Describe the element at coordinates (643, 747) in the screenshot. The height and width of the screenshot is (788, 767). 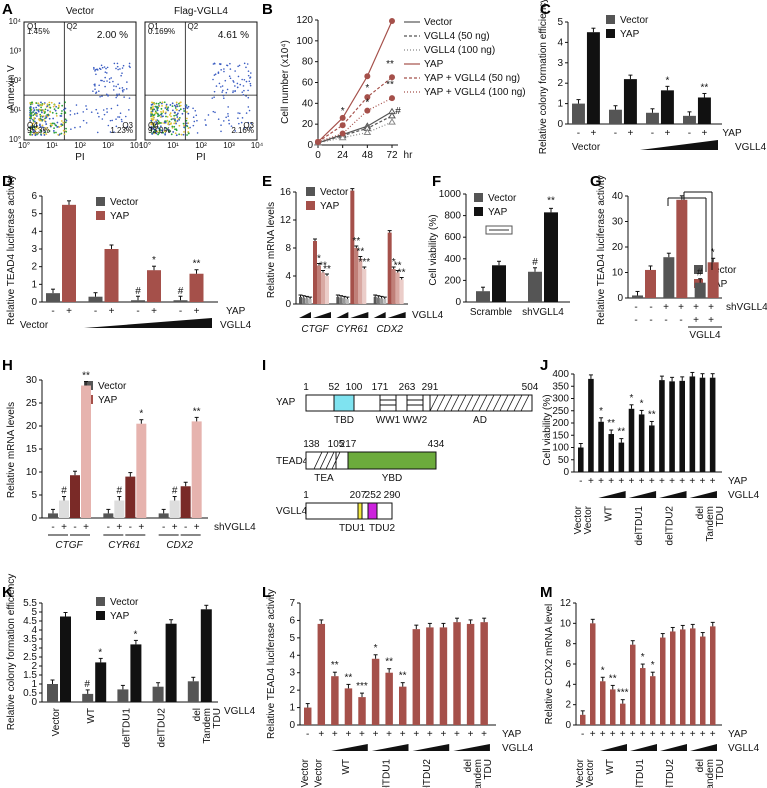
I see `m-vgll4-wedge` at that location.